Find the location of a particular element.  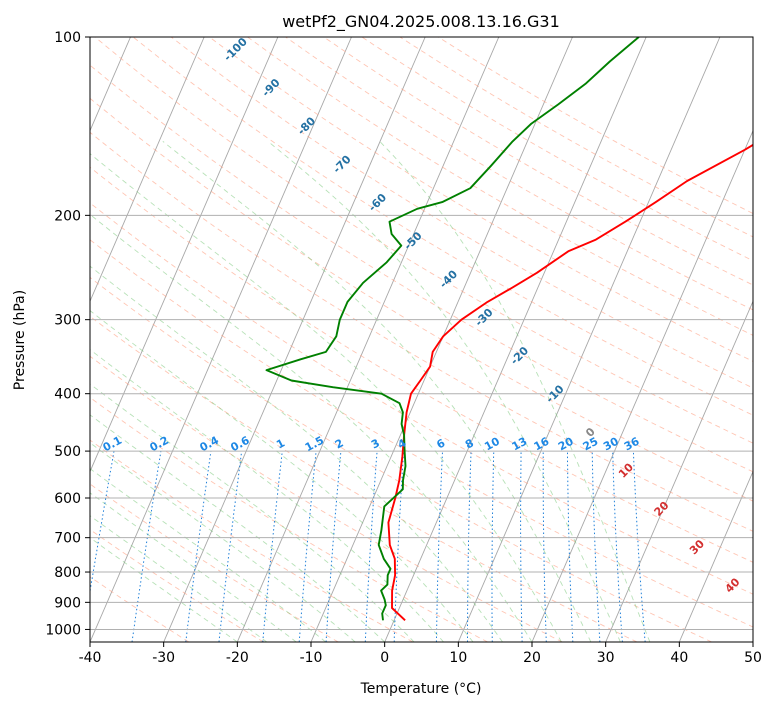

y-tick-label: 300 is located at coordinates (67, 321).